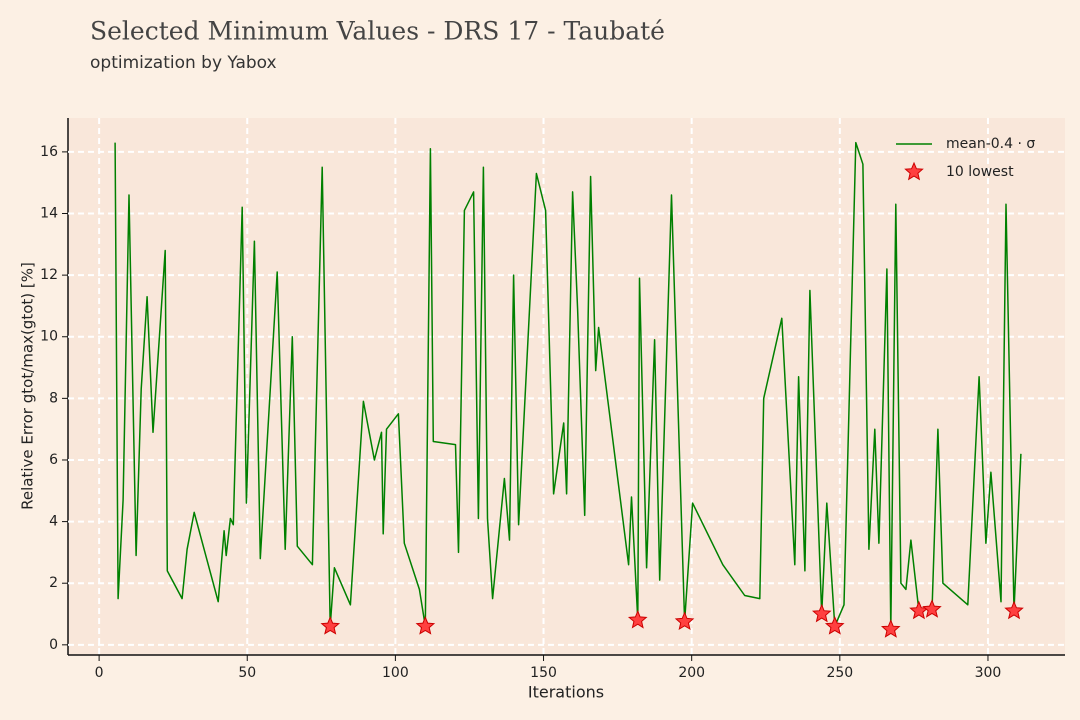  I want to click on y-tick-label: 2, so click(53, 583).